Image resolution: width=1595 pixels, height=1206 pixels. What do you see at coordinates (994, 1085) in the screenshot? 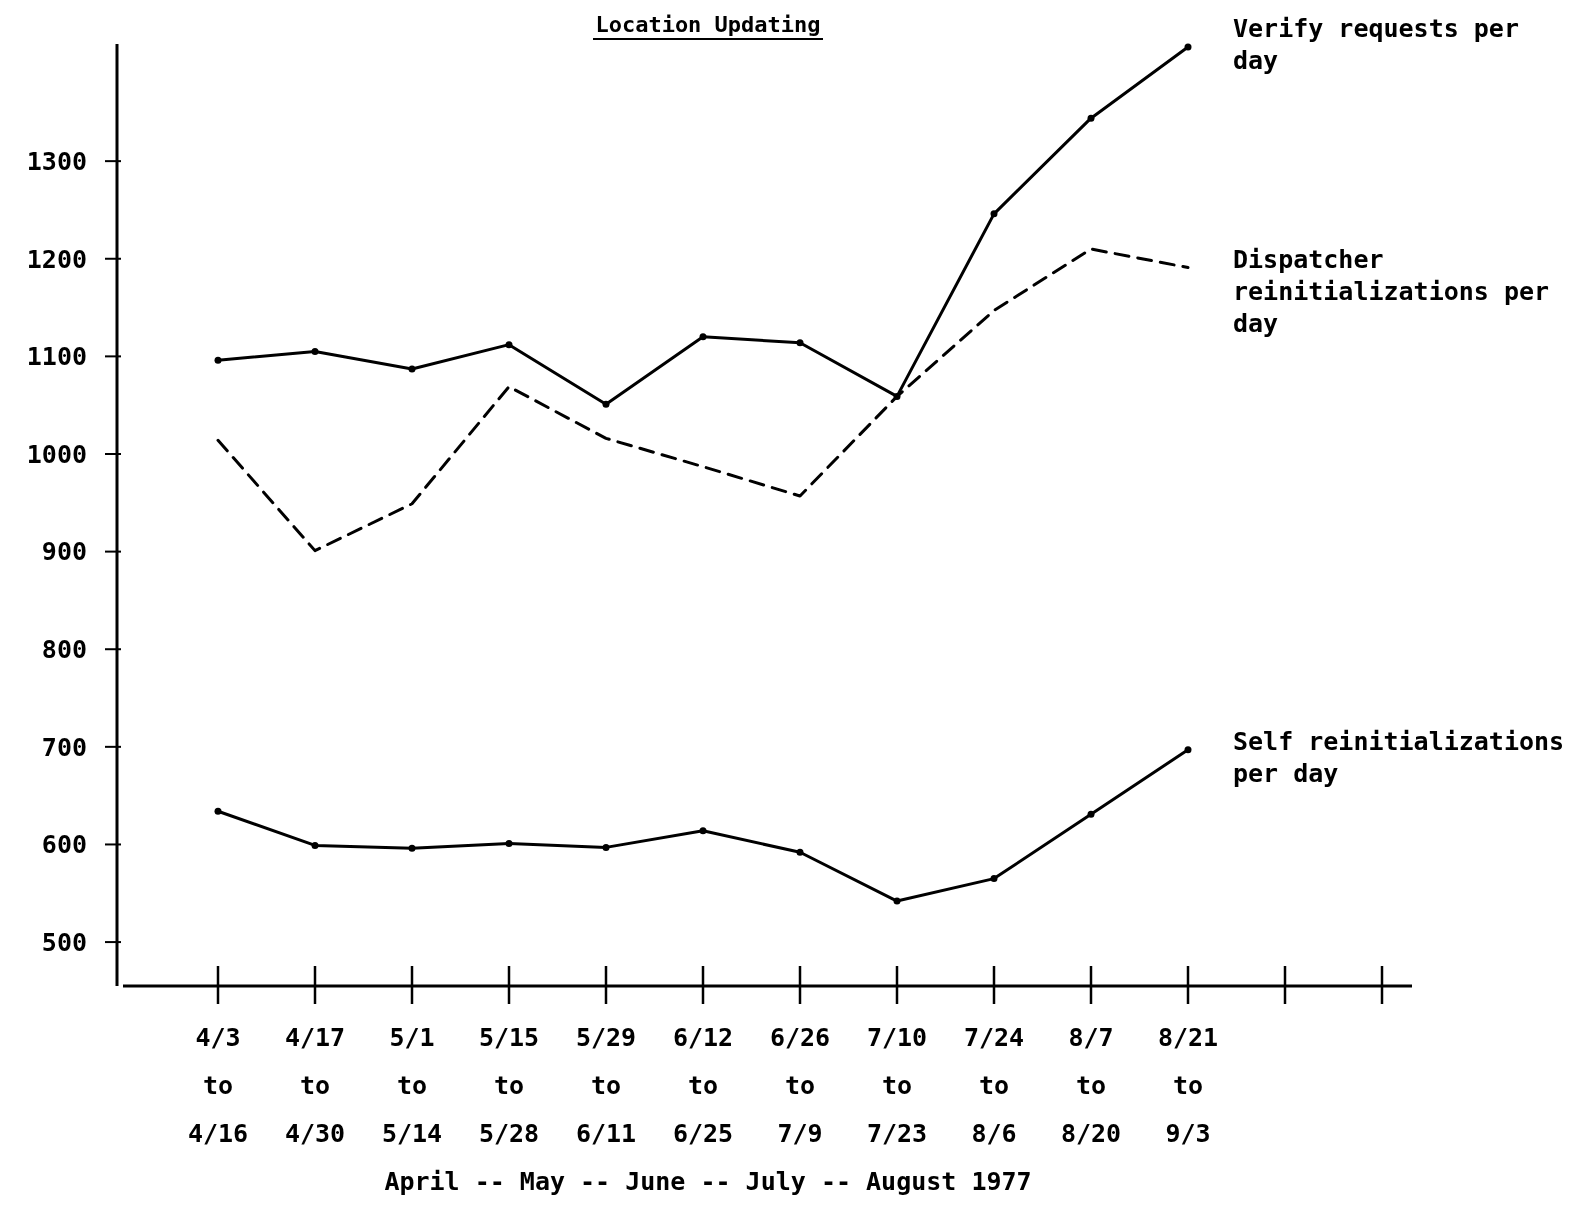
I see `x-tick-label: 7/24 to 8/6` at bounding box center [994, 1085].